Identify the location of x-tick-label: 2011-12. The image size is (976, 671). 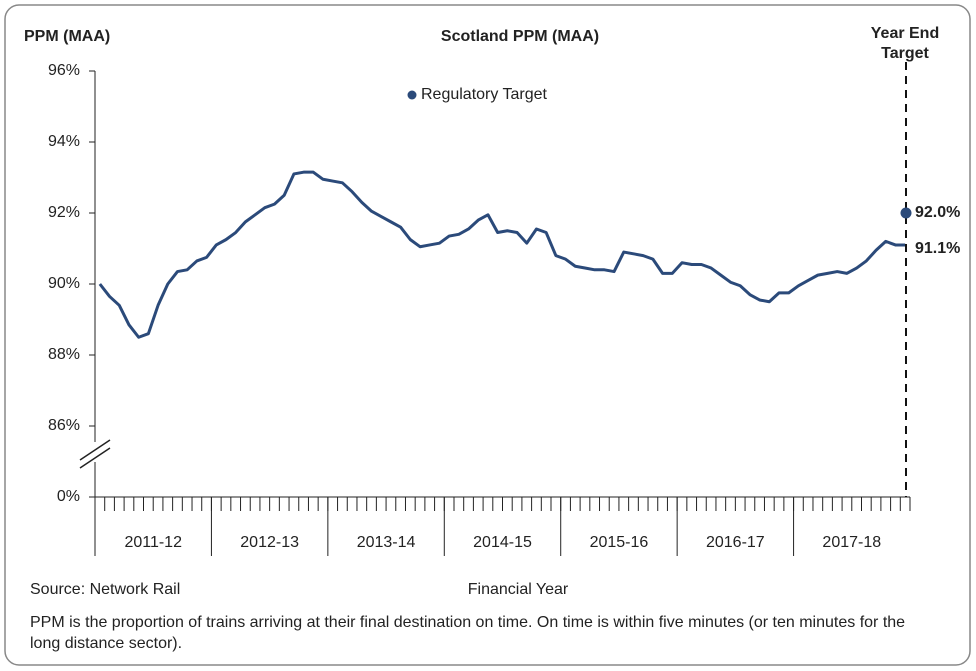
(153, 542).